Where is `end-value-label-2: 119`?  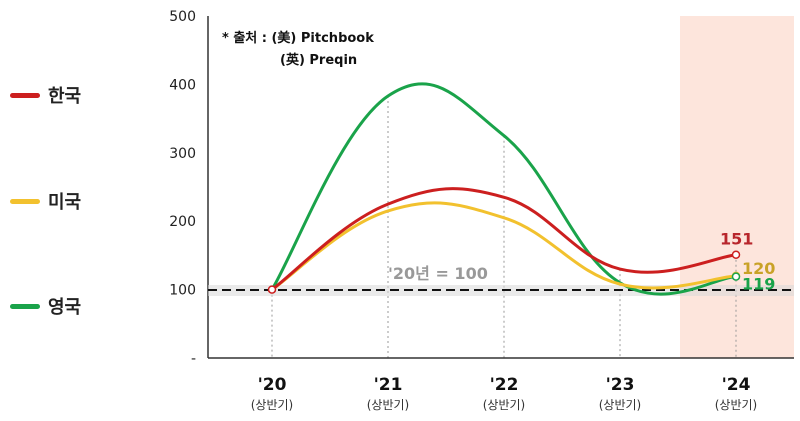 end-value-label-2: 119 is located at coordinates (758, 284).